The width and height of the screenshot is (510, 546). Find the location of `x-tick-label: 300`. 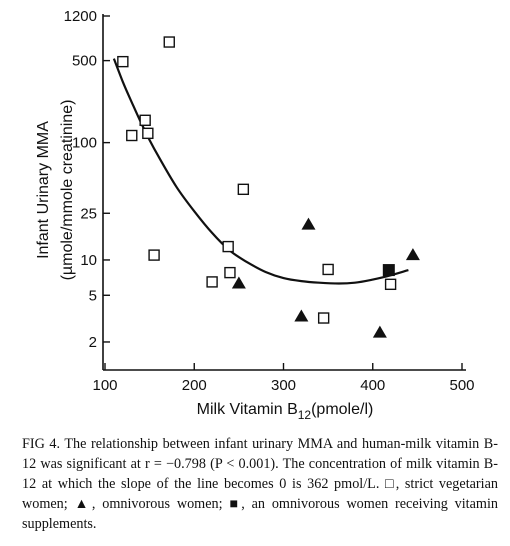

x-tick-label: 300 is located at coordinates (283, 385).